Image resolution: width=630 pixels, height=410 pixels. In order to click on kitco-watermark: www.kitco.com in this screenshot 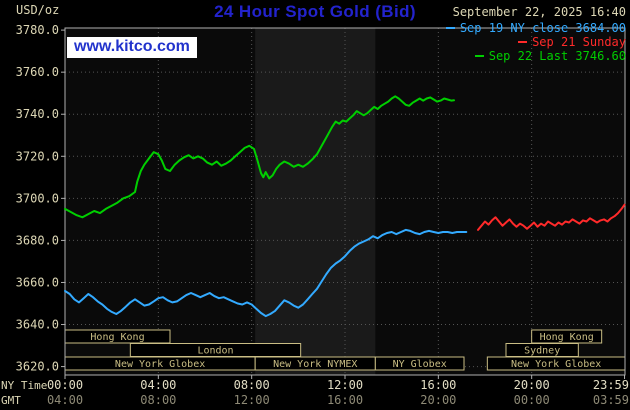, I will do `click(132, 47)`.